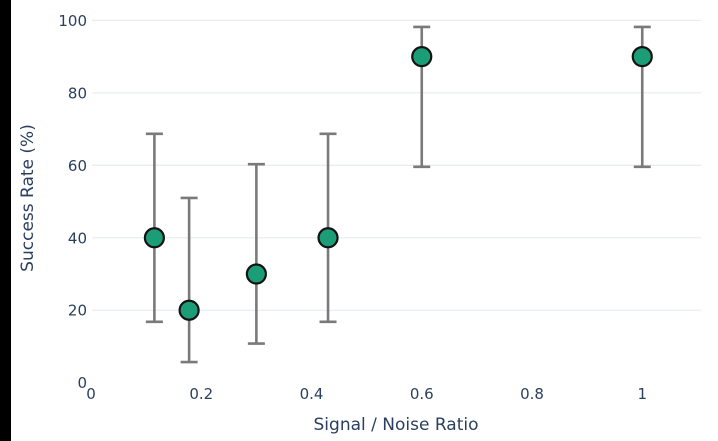 This screenshot has height=441, width=718. I want to click on x-tick-label: 0.6, so click(422, 394).